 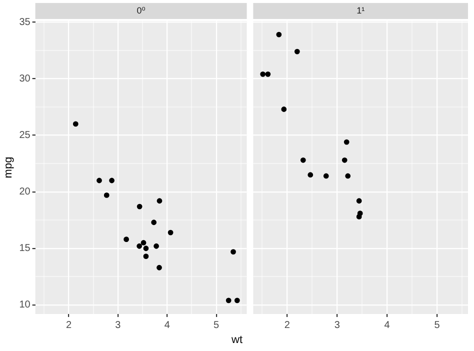 What do you see at coordinates (25, 136) in the screenshot?
I see `y-tick-label: 25` at bounding box center [25, 136].